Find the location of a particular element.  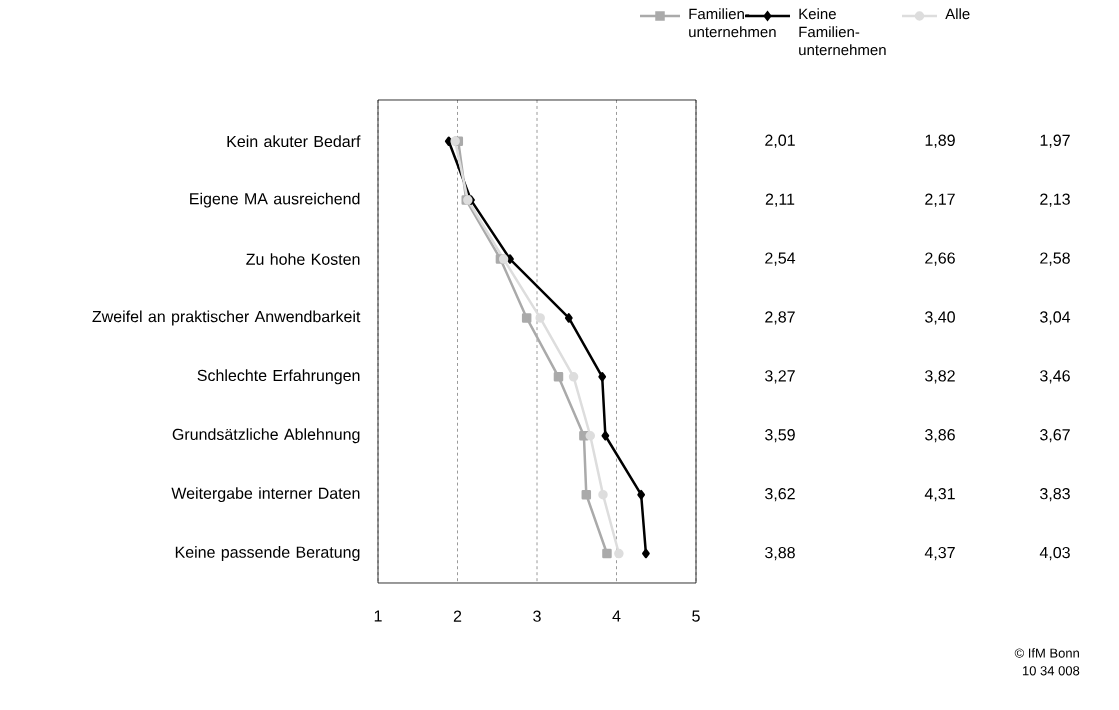

data-label: 3,59 is located at coordinates (780, 436).